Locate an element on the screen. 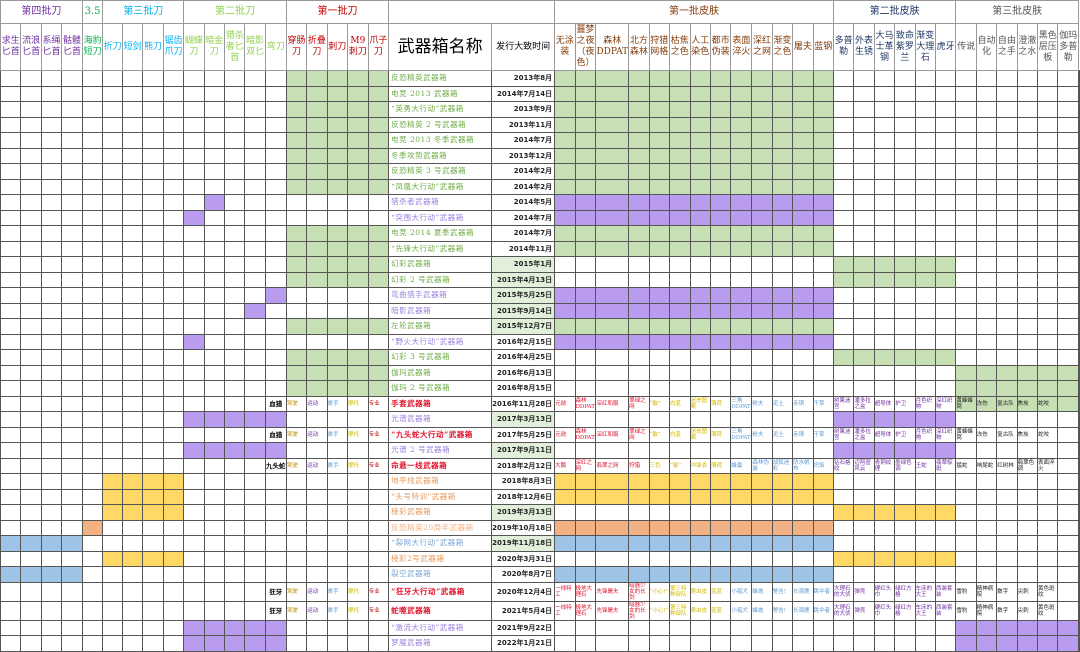  skin-cell: 森林DDPAT is located at coordinates (585, 403).